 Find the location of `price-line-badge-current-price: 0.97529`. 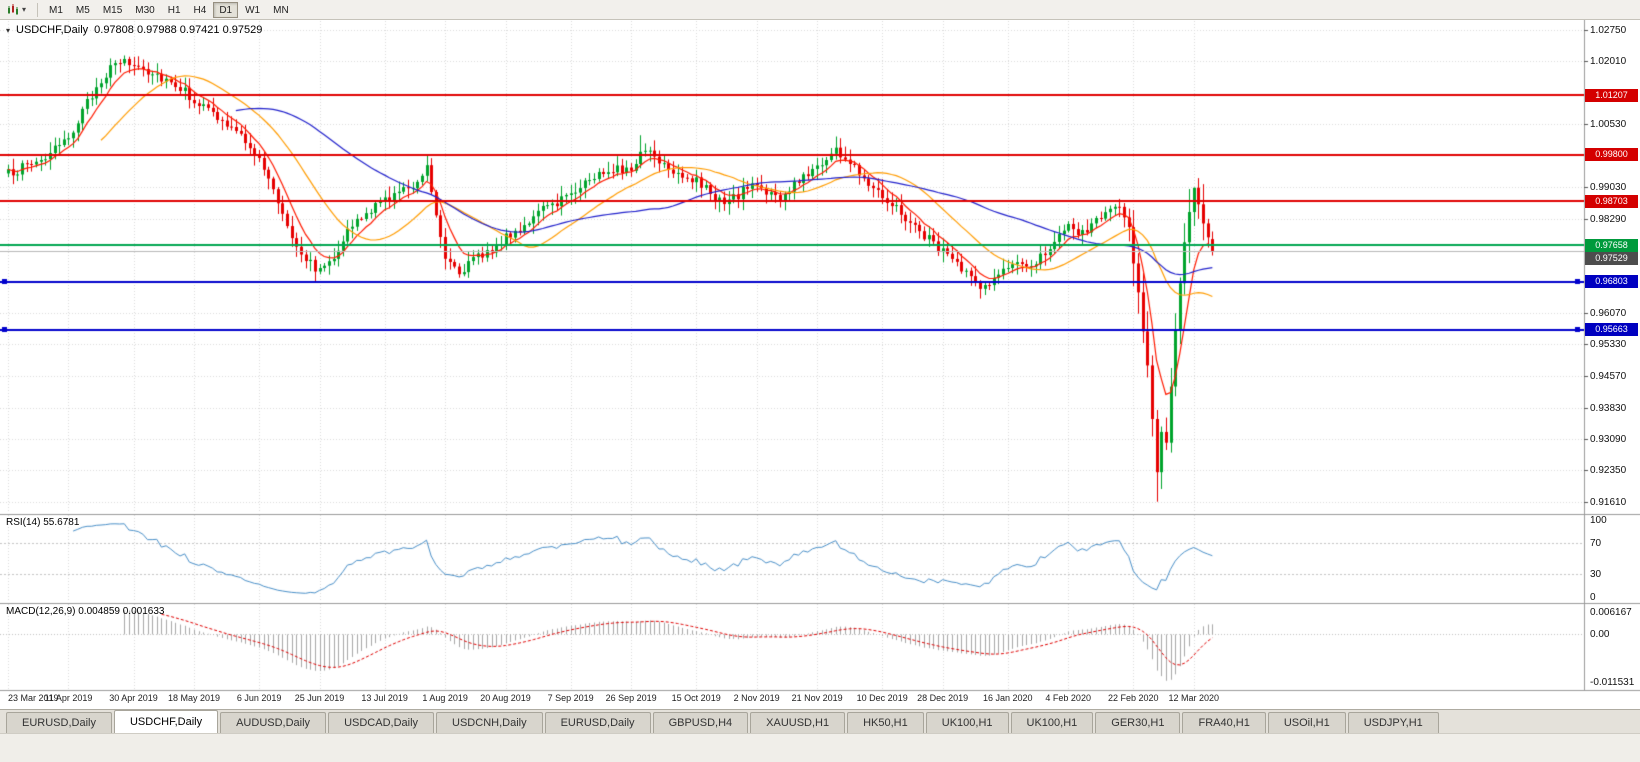

price-line-badge-current-price: 0.97529 is located at coordinates (1611, 258).